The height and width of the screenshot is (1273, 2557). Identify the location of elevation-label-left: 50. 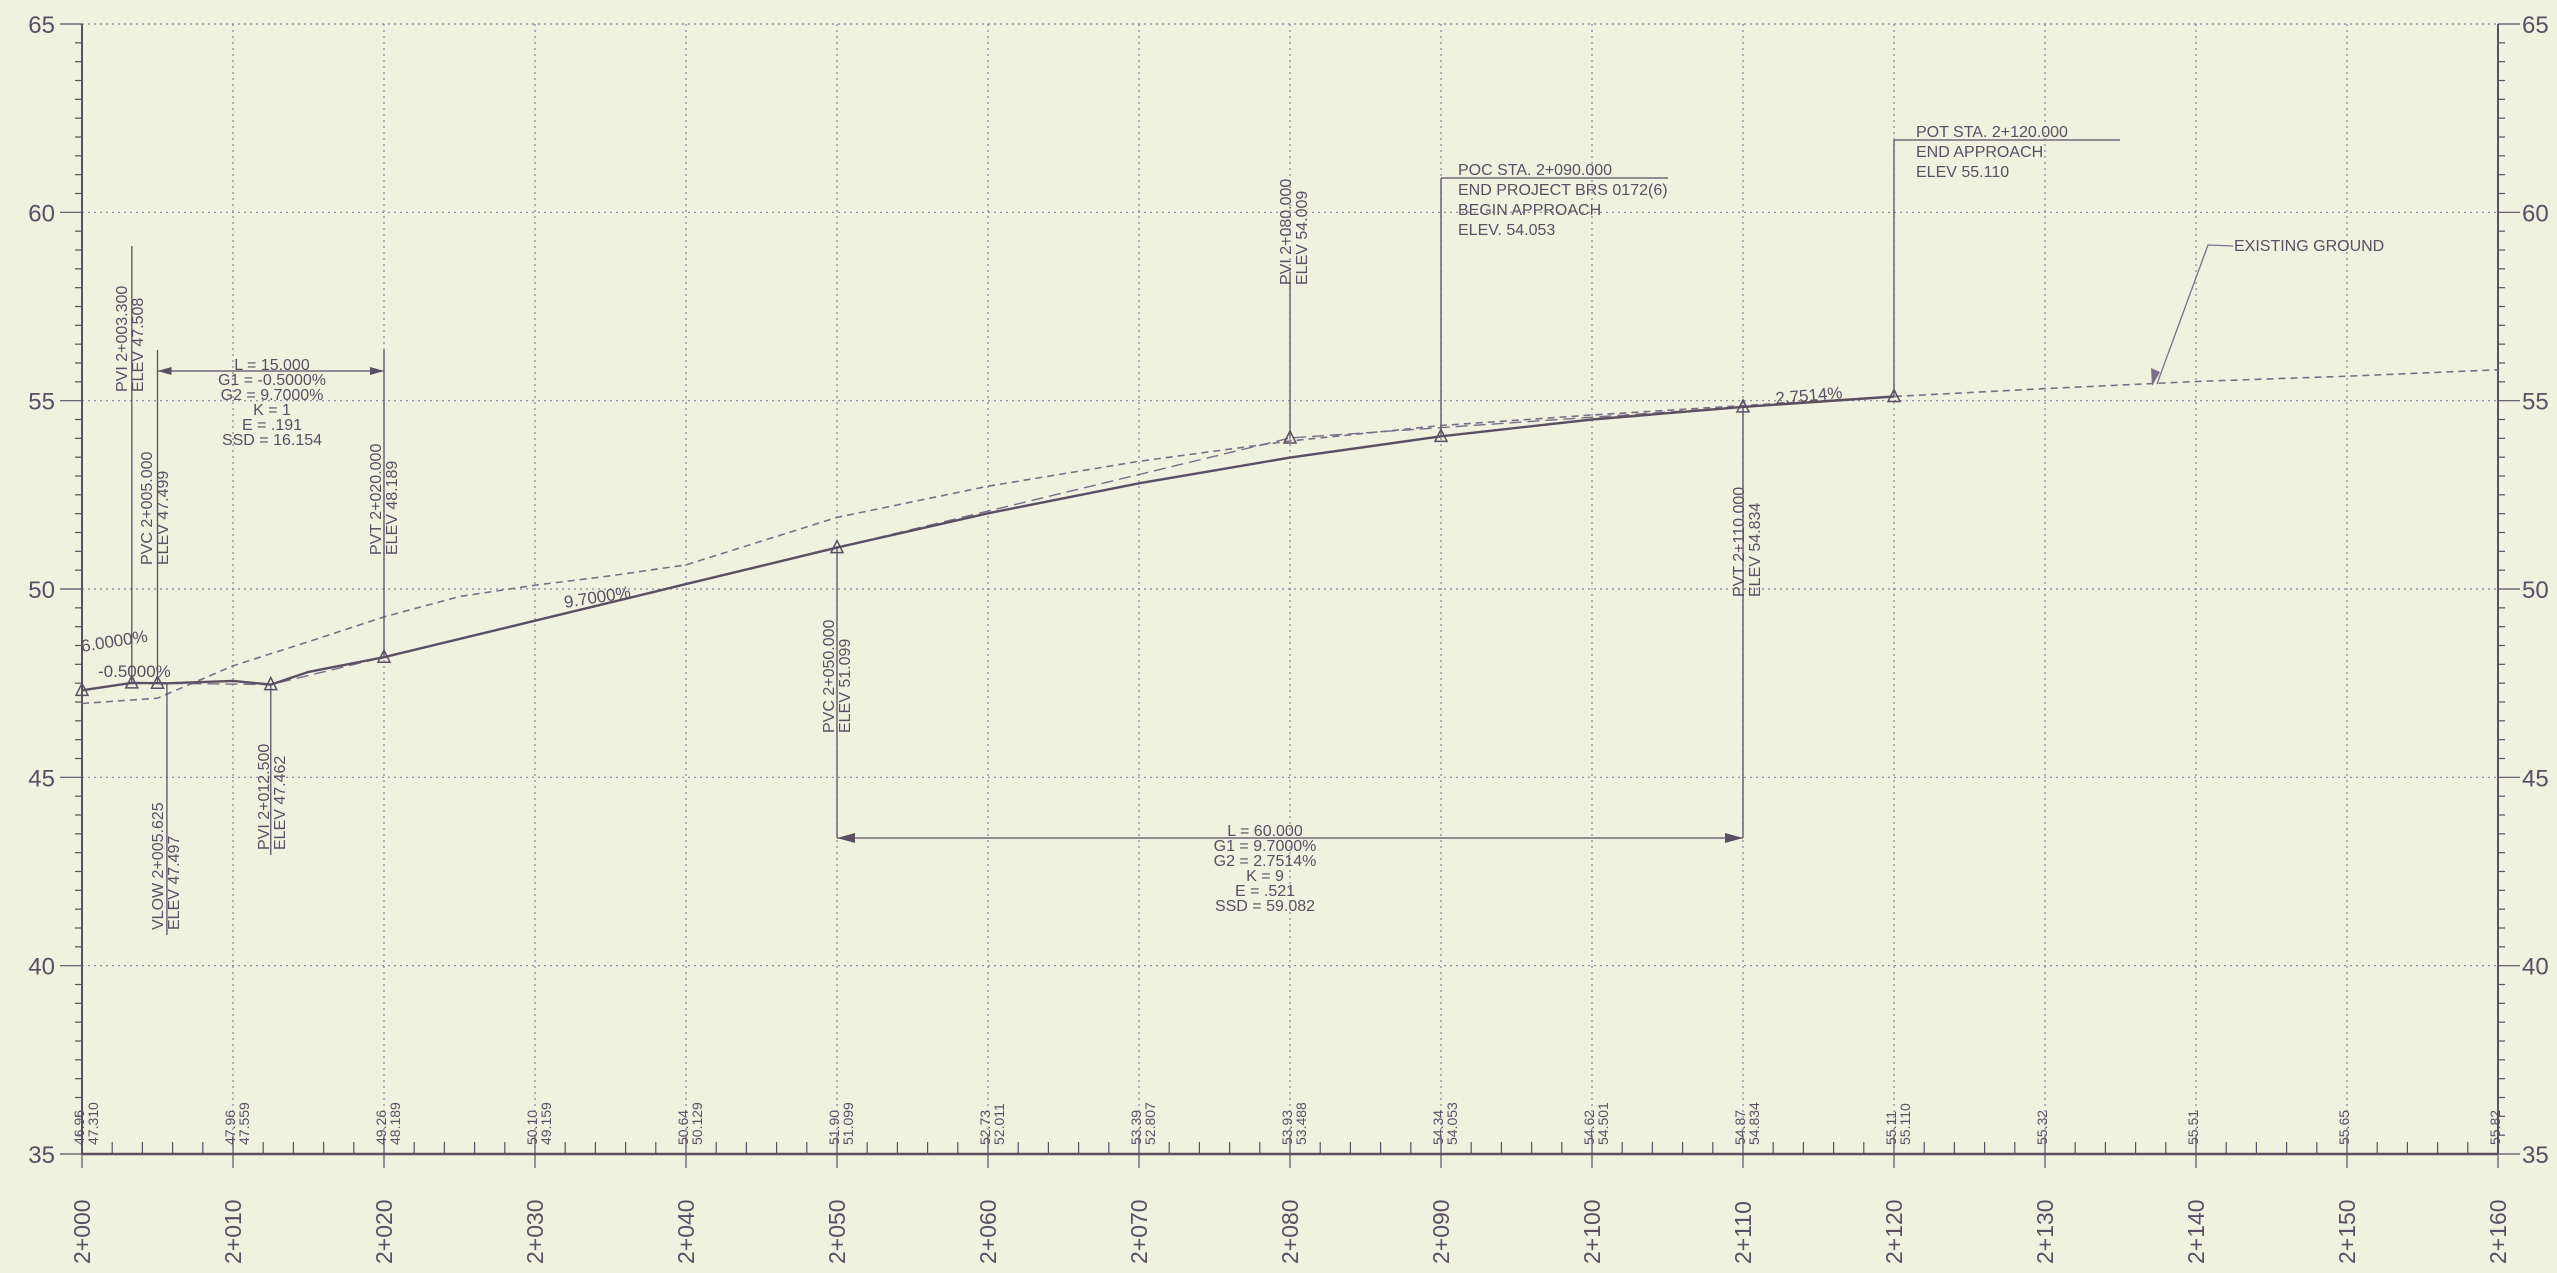
(41, 590).